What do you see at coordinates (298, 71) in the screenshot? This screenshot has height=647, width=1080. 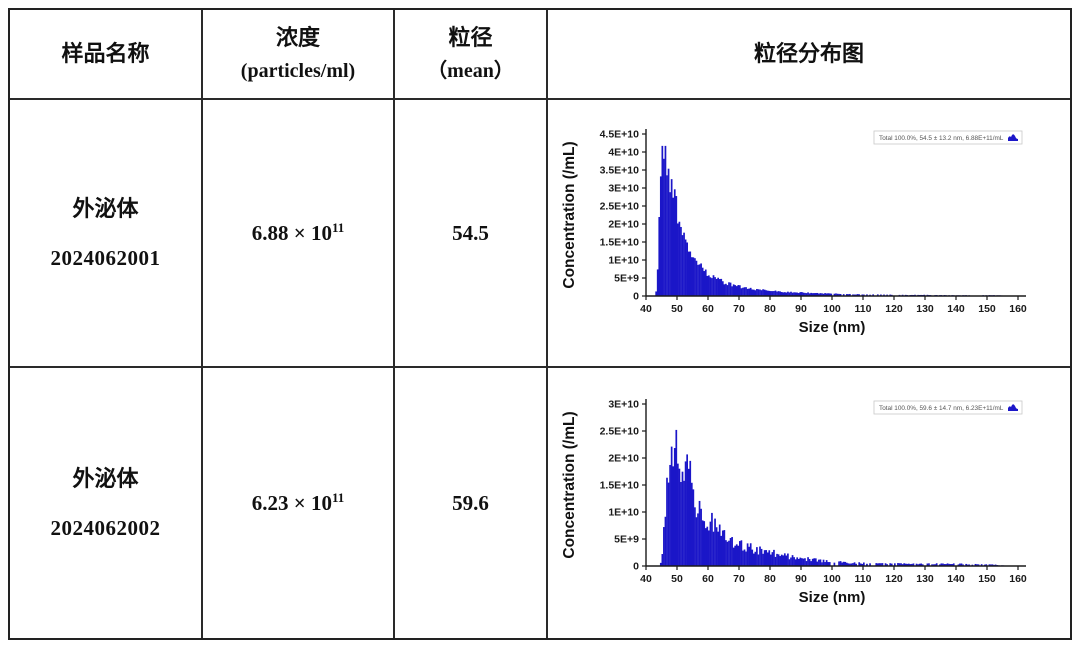 I see `header-concentration-unit: (particles/ml)` at bounding box center [298, 71].